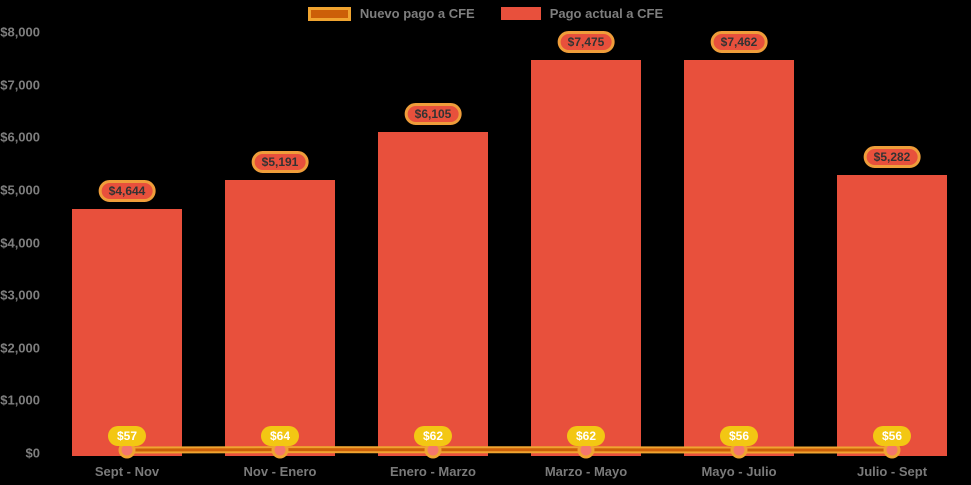 The width and height of the screenshot is (971, 485). What do you see at coordinates (586, 471) in the screenshot?
I see `x-axis-category-label: Marzo - Mayo` at bounding box center [586, 471].